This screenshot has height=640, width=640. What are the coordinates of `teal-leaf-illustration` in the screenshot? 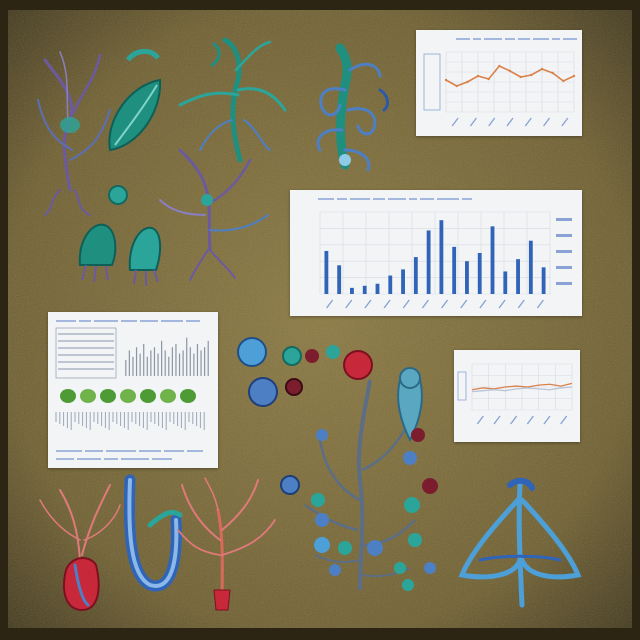 It's located at (135, 127).